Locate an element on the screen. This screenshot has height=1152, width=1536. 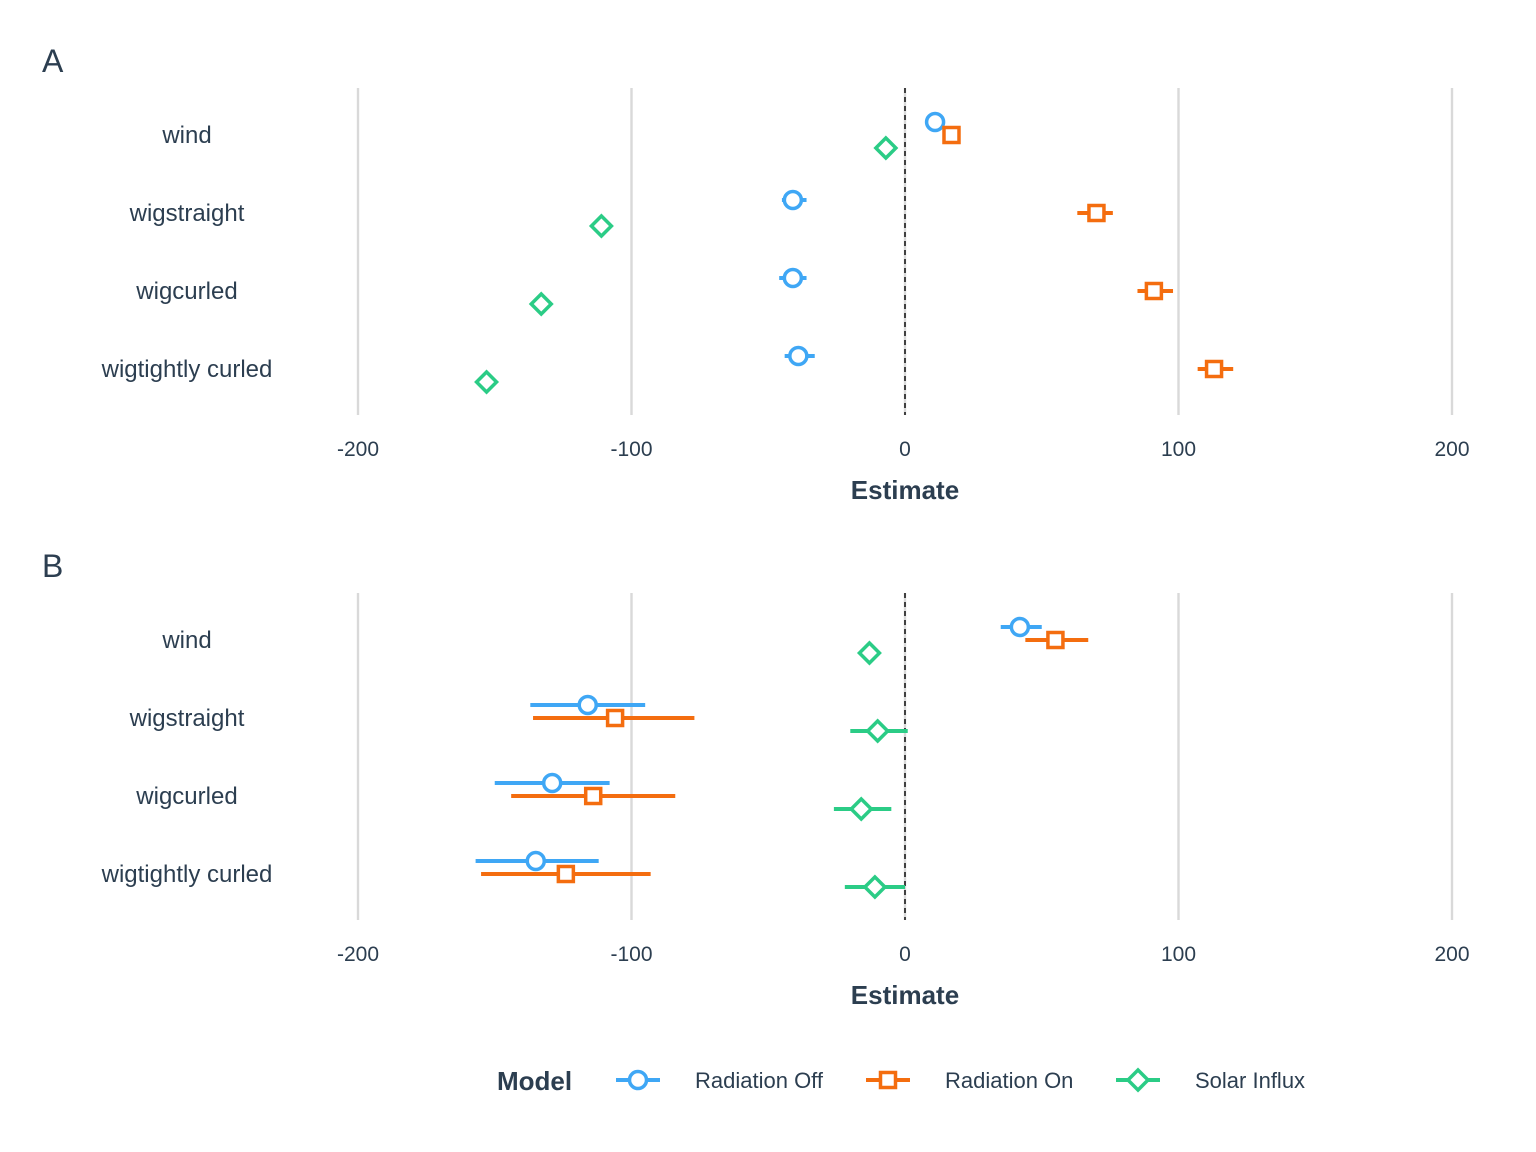
panel-label: A is located at coordinates (53, 61).